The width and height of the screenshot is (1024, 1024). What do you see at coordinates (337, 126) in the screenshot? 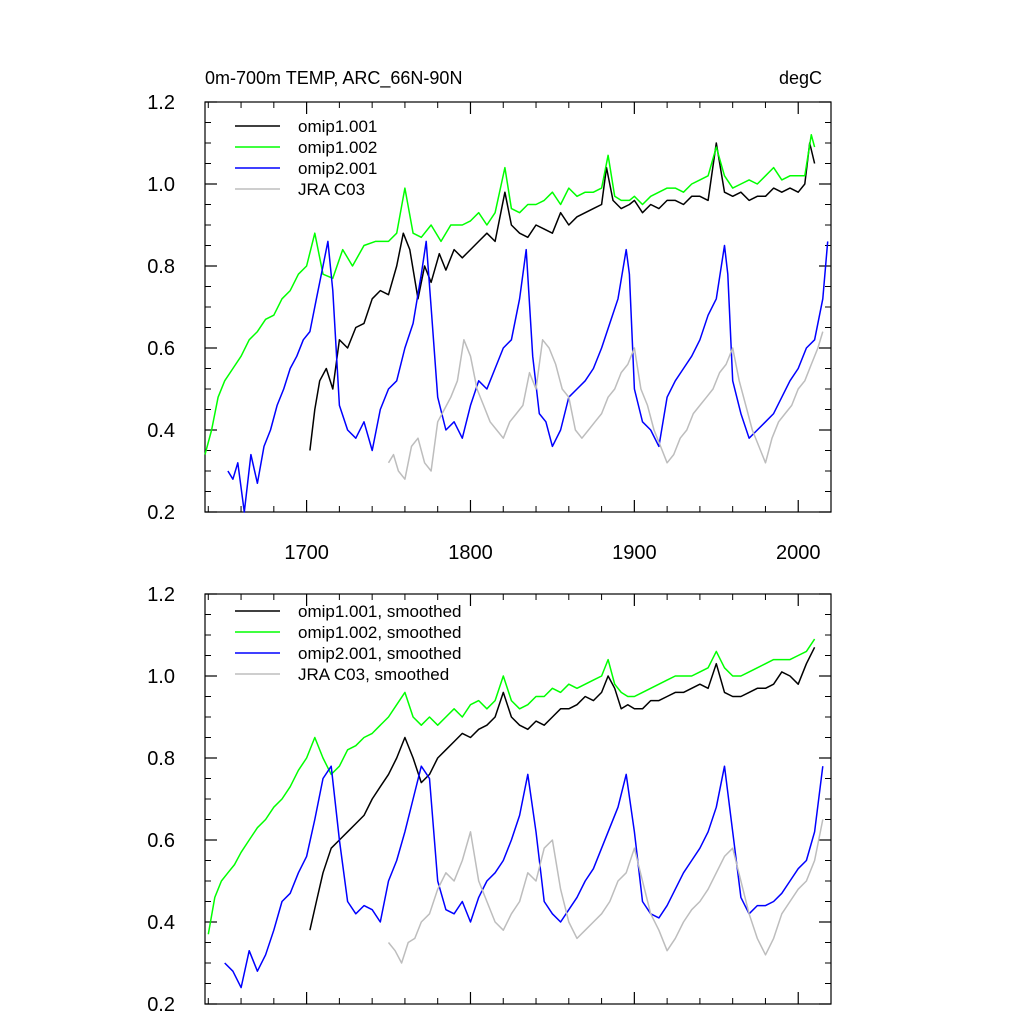
I see `legend-label: omip1.001` at bounding box center [337, 126].